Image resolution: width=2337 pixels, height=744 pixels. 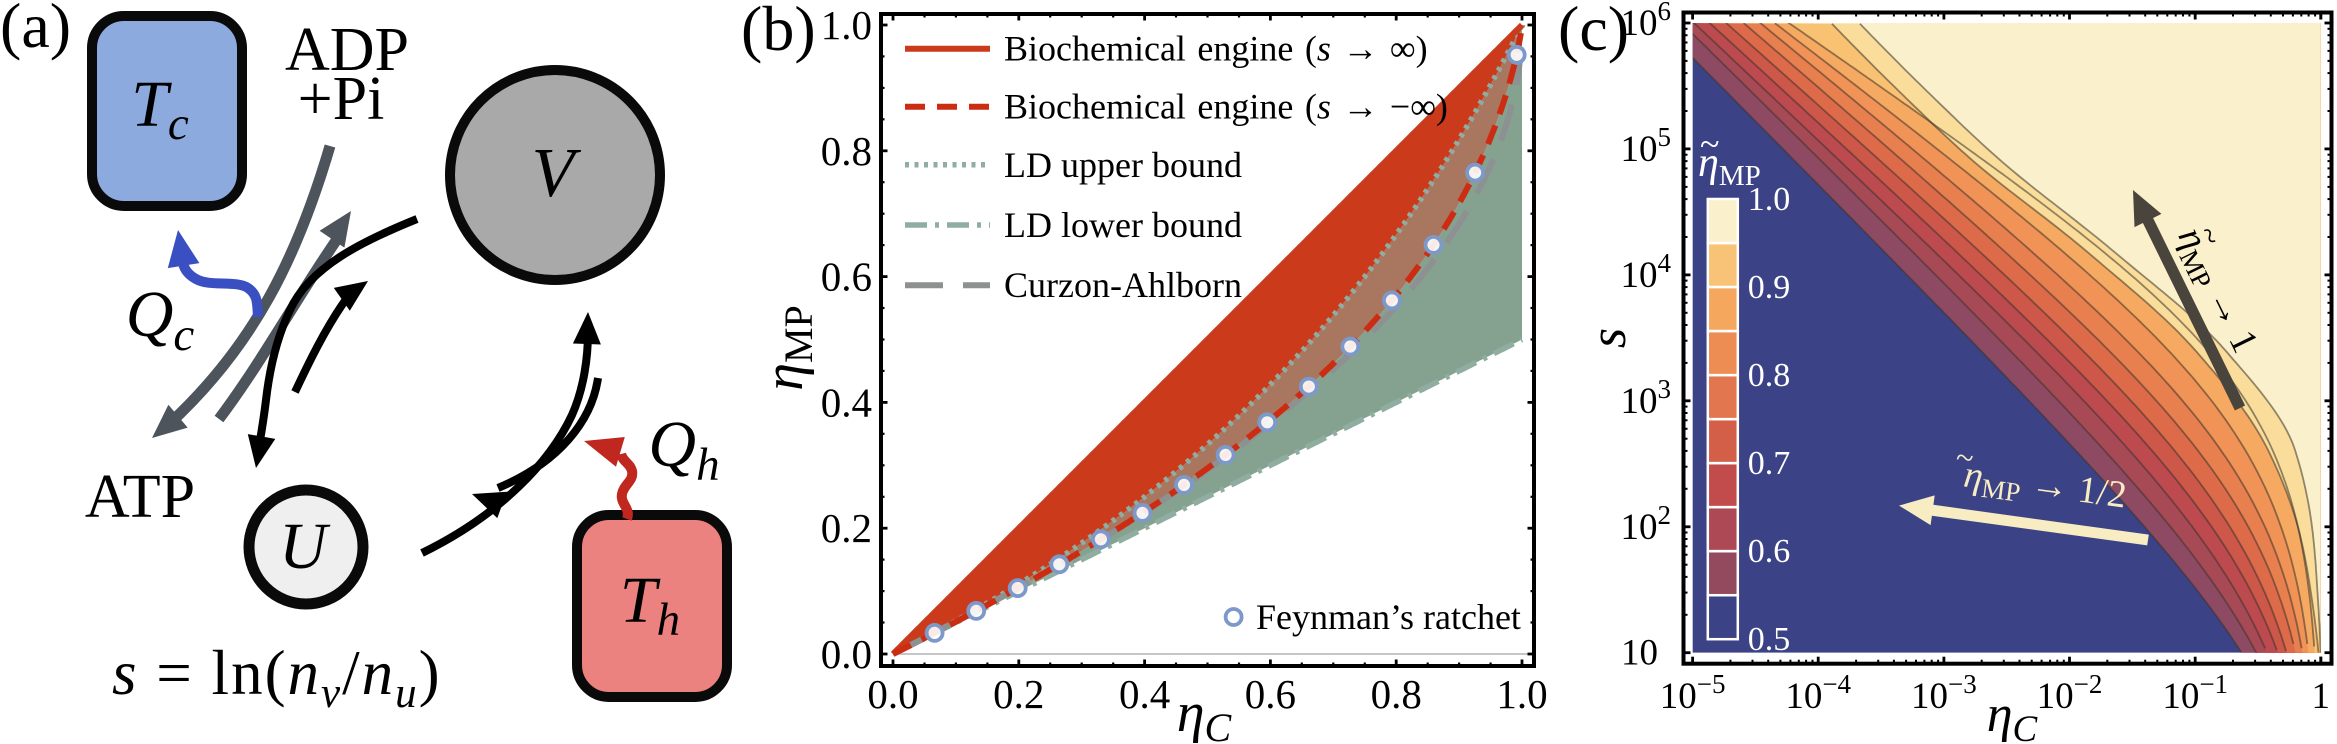 I want to click on svg-text: (c), so click(x=1593, y=32).